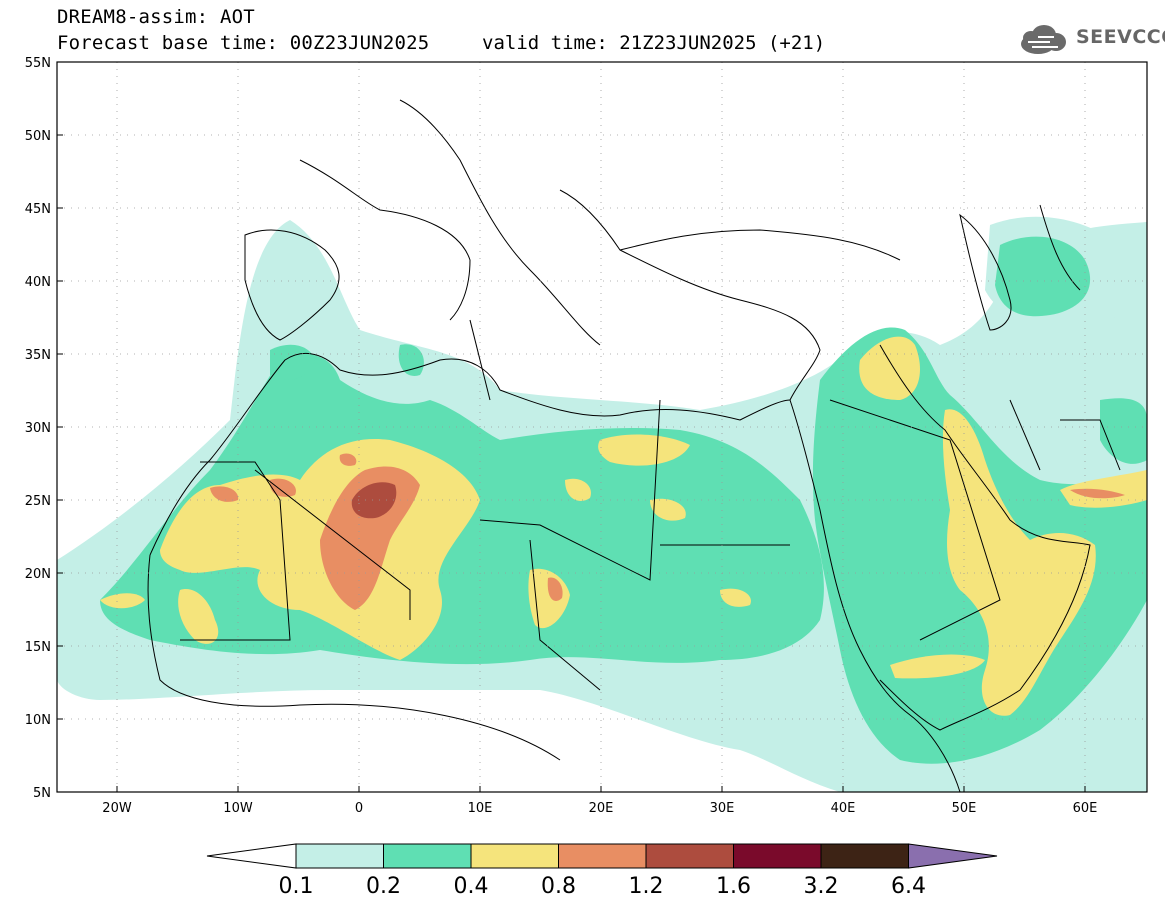 This screenshot has width=1165, height=905. Describe the element at coordinates (38, 355) in the screenshot. I see `lat-label: 35N` at that location.